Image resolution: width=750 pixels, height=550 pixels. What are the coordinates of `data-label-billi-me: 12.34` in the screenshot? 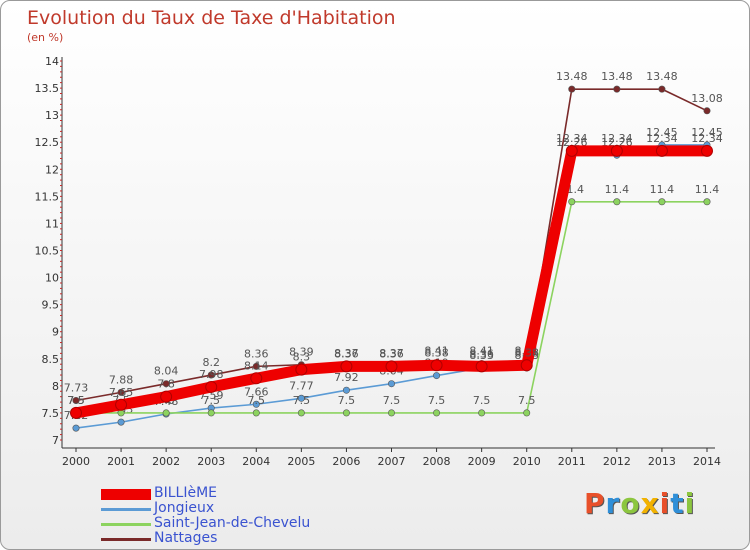 It's located at (707, 138).